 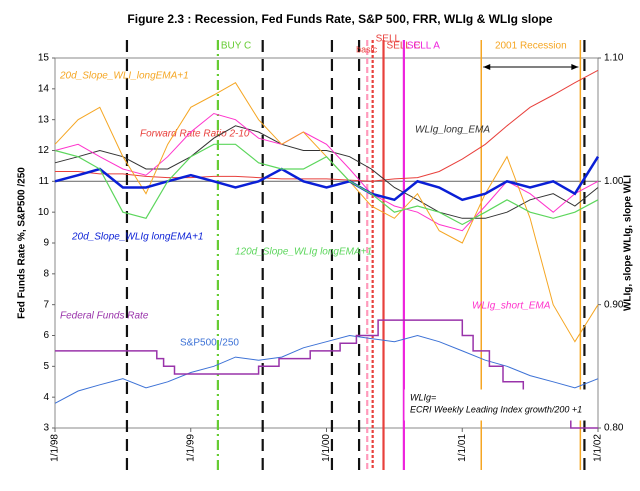 What do you see at coordinates (46, 428) in the screenshot?
I see `y-tick-label: 3` at bounding box center [46, 428].